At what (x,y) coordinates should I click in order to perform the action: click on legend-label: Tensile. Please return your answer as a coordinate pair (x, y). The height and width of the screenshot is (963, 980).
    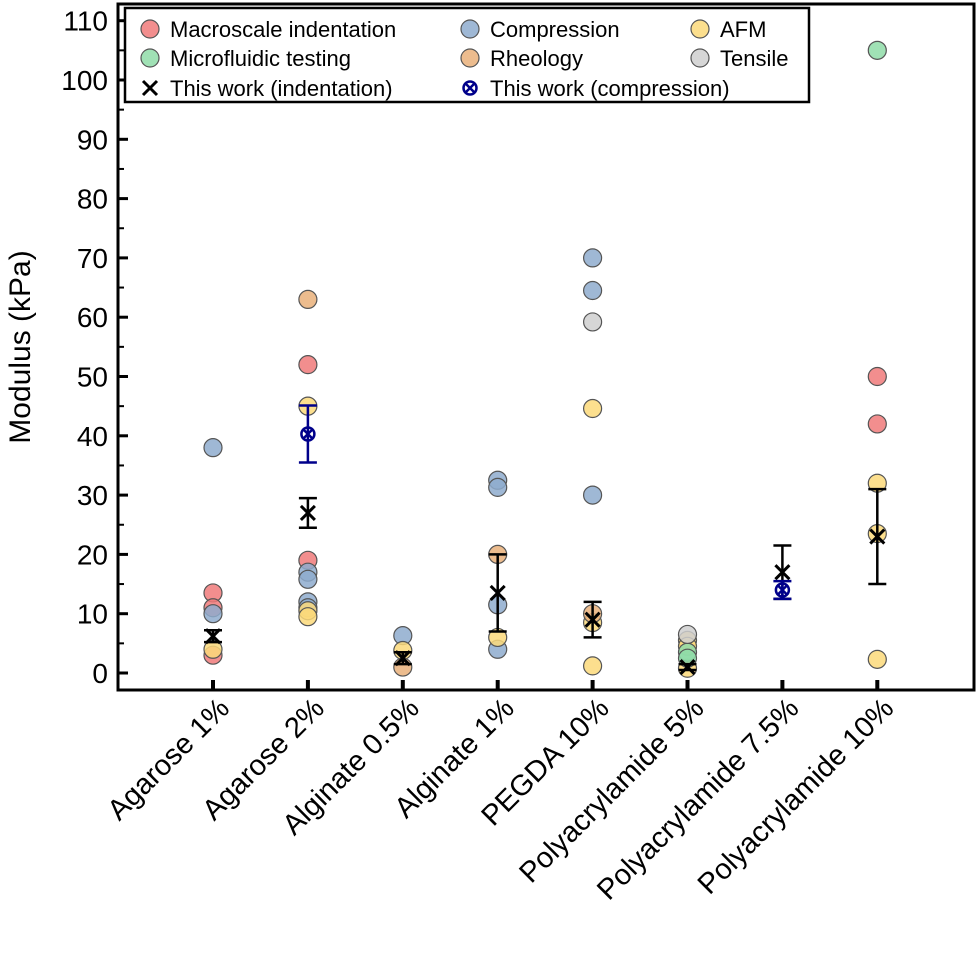
    Looking at the image, I should click on (754, 58).